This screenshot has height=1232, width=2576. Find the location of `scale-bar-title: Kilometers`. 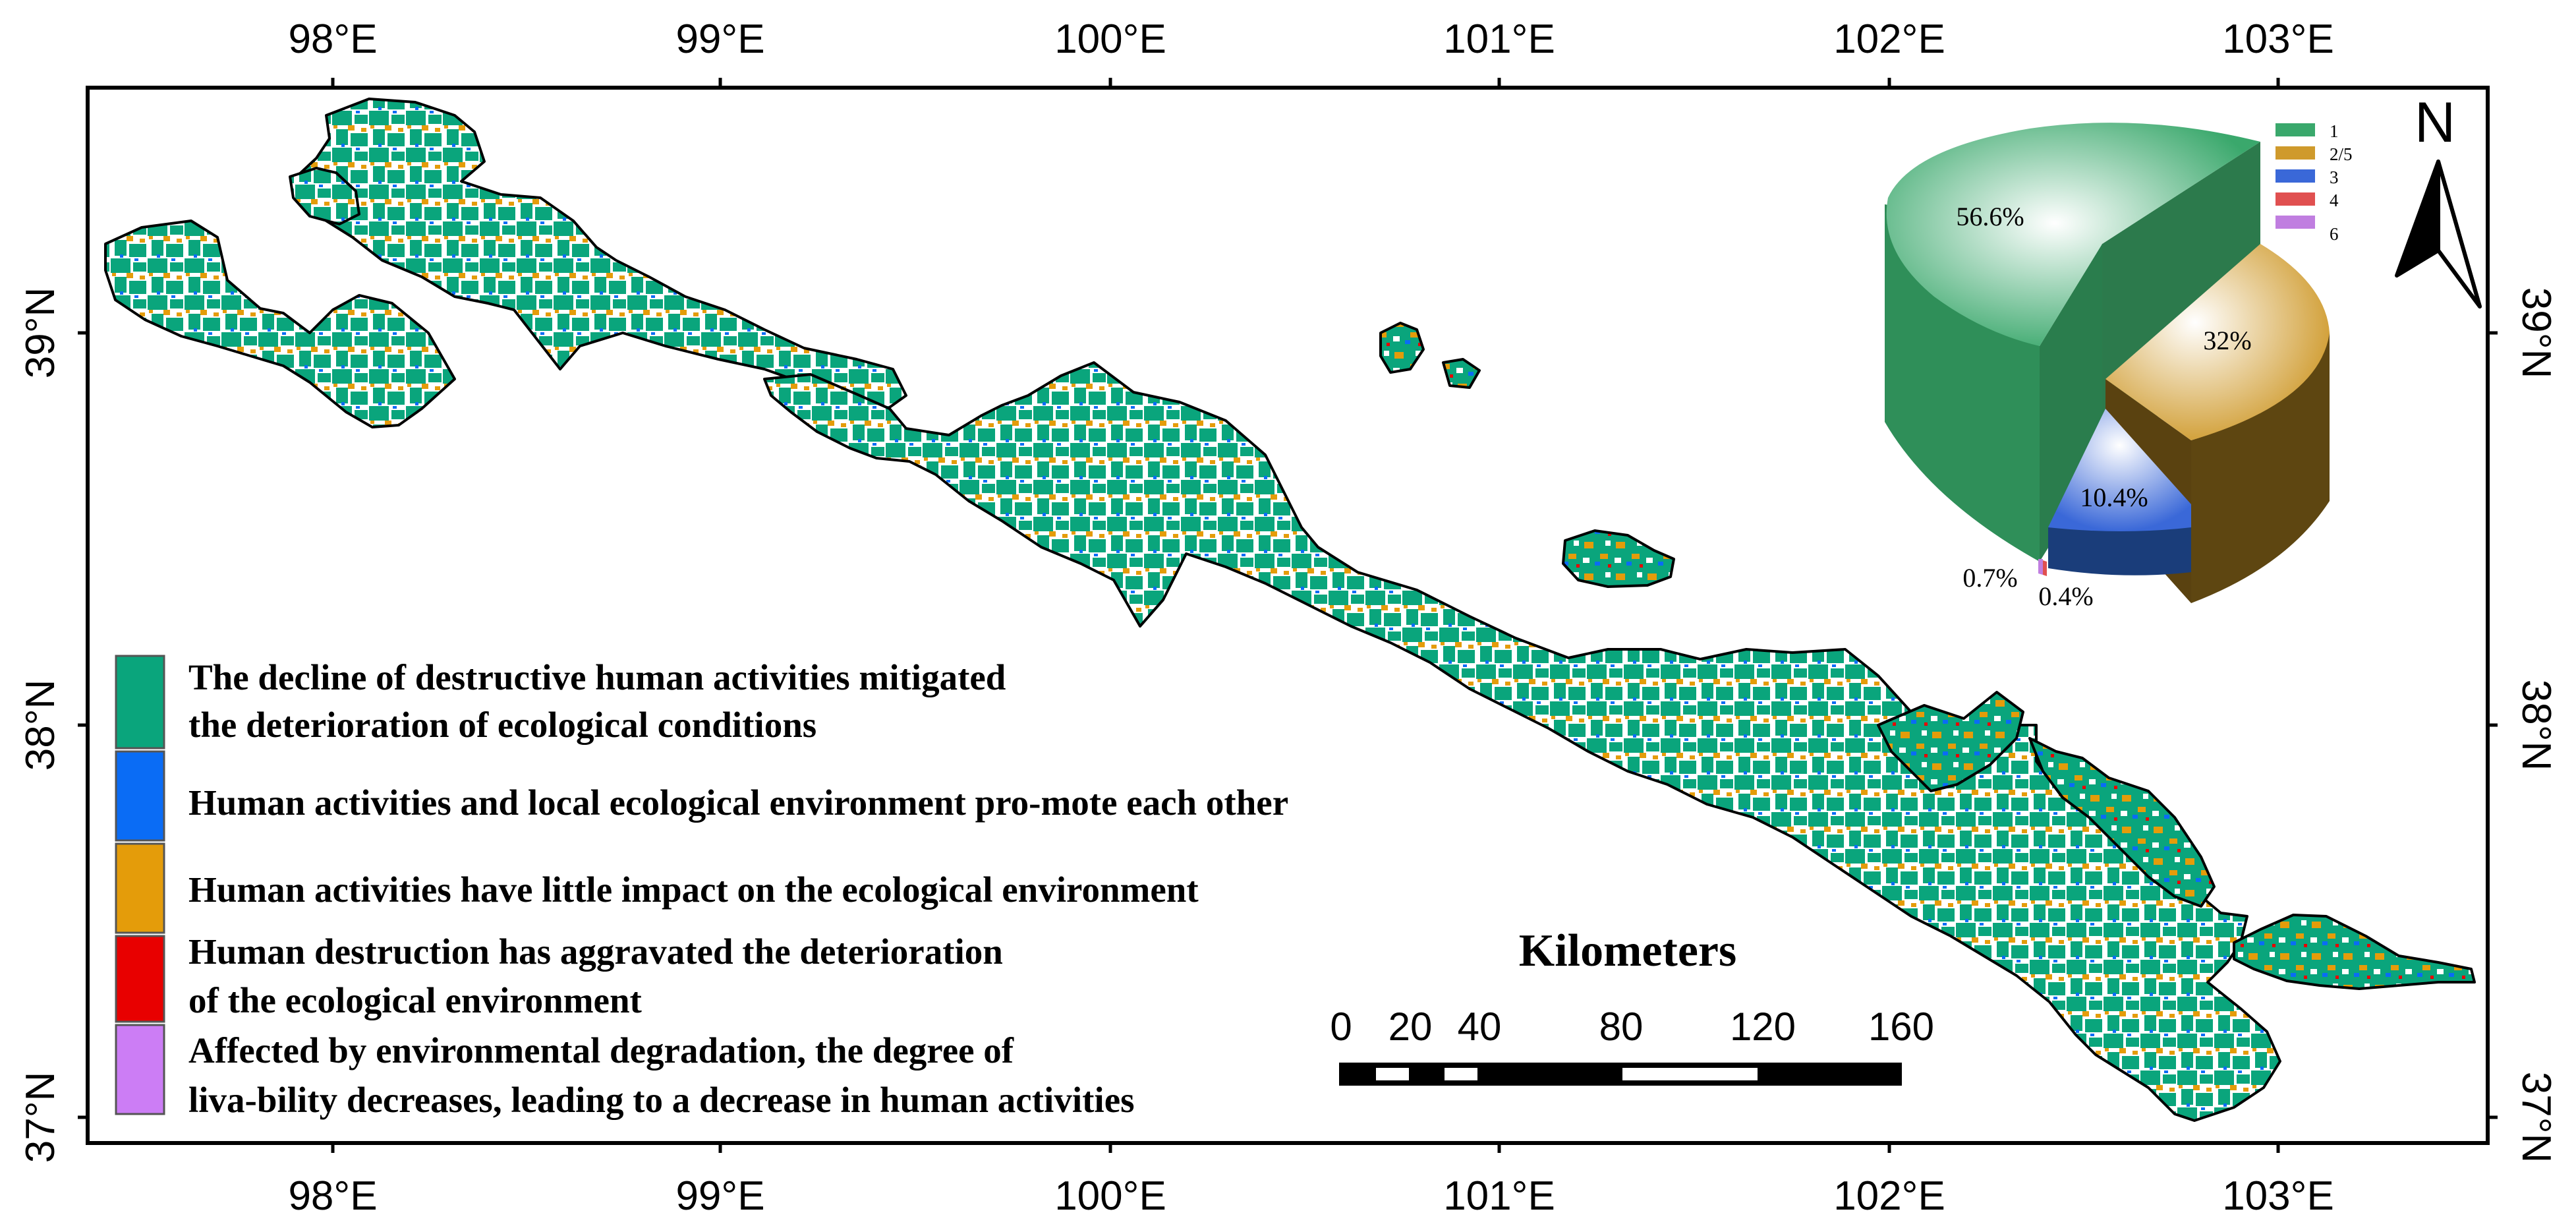

scale-bar-title: Kilometers is located at coordinates (1627, 950).